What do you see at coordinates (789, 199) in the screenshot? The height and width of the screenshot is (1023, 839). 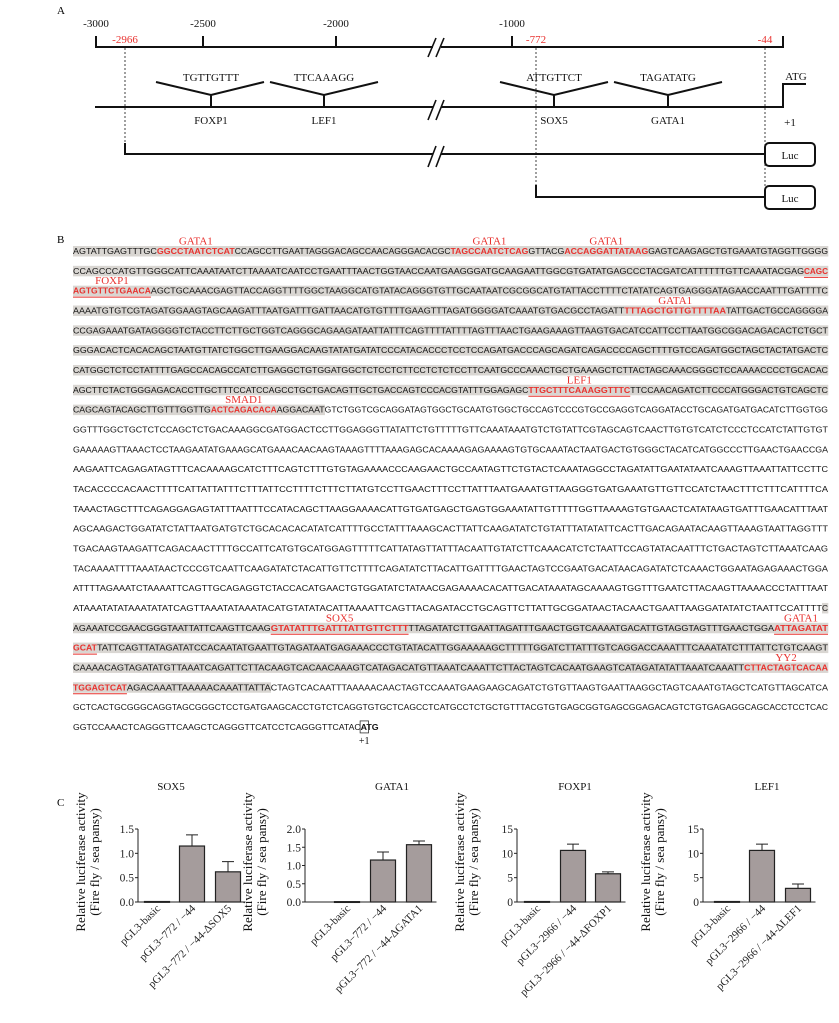 I see `luc-label: Luc` at bounding box center [789, 199].